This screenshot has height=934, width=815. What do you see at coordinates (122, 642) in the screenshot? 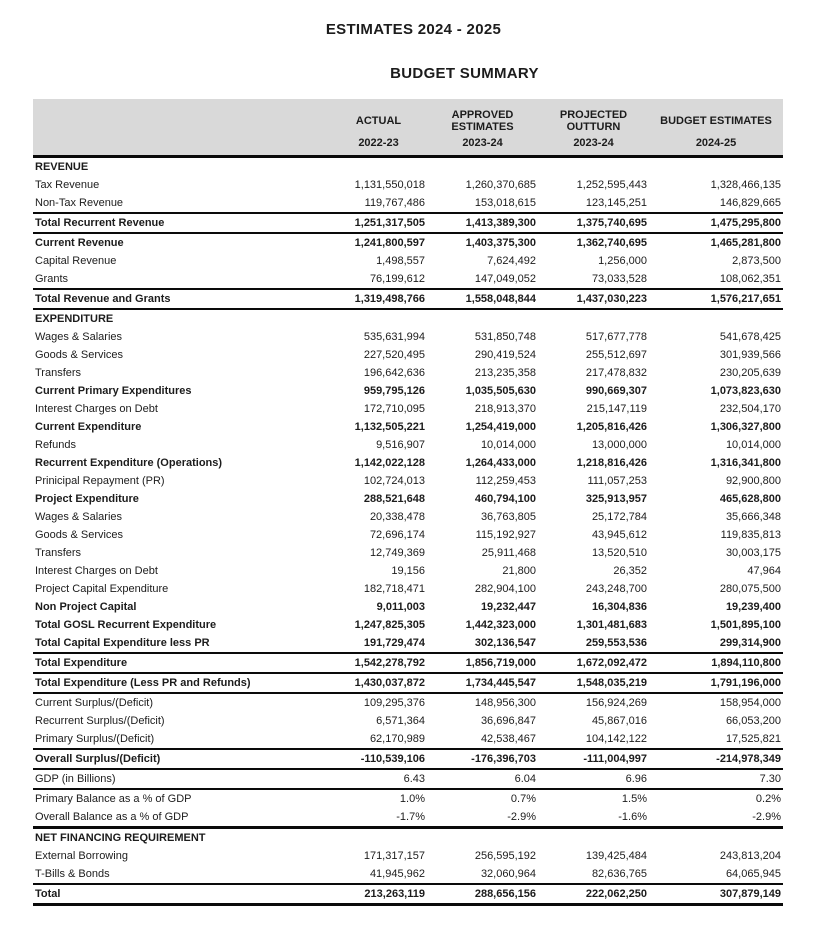
I see `row-label: Total Capital Expenditure less PR` at bounding box center [122, 642].